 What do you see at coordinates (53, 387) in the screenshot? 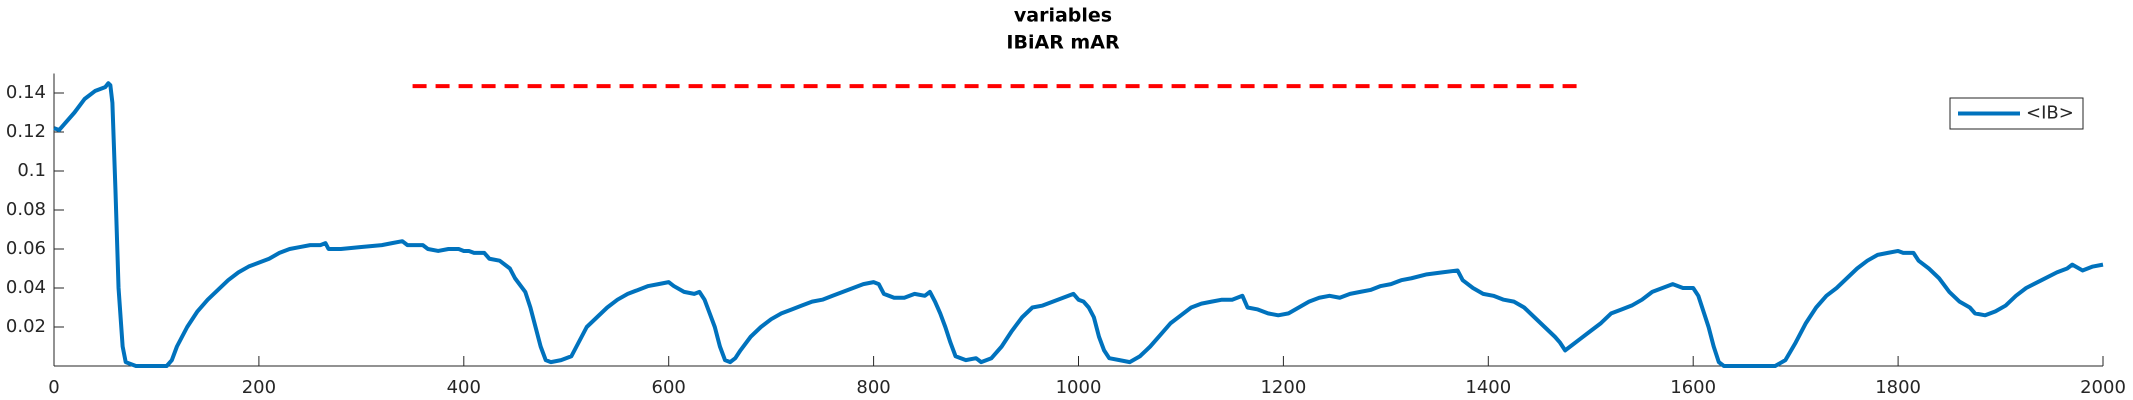
I see `x-tick-label: 0` at bounding box center [53, 387].